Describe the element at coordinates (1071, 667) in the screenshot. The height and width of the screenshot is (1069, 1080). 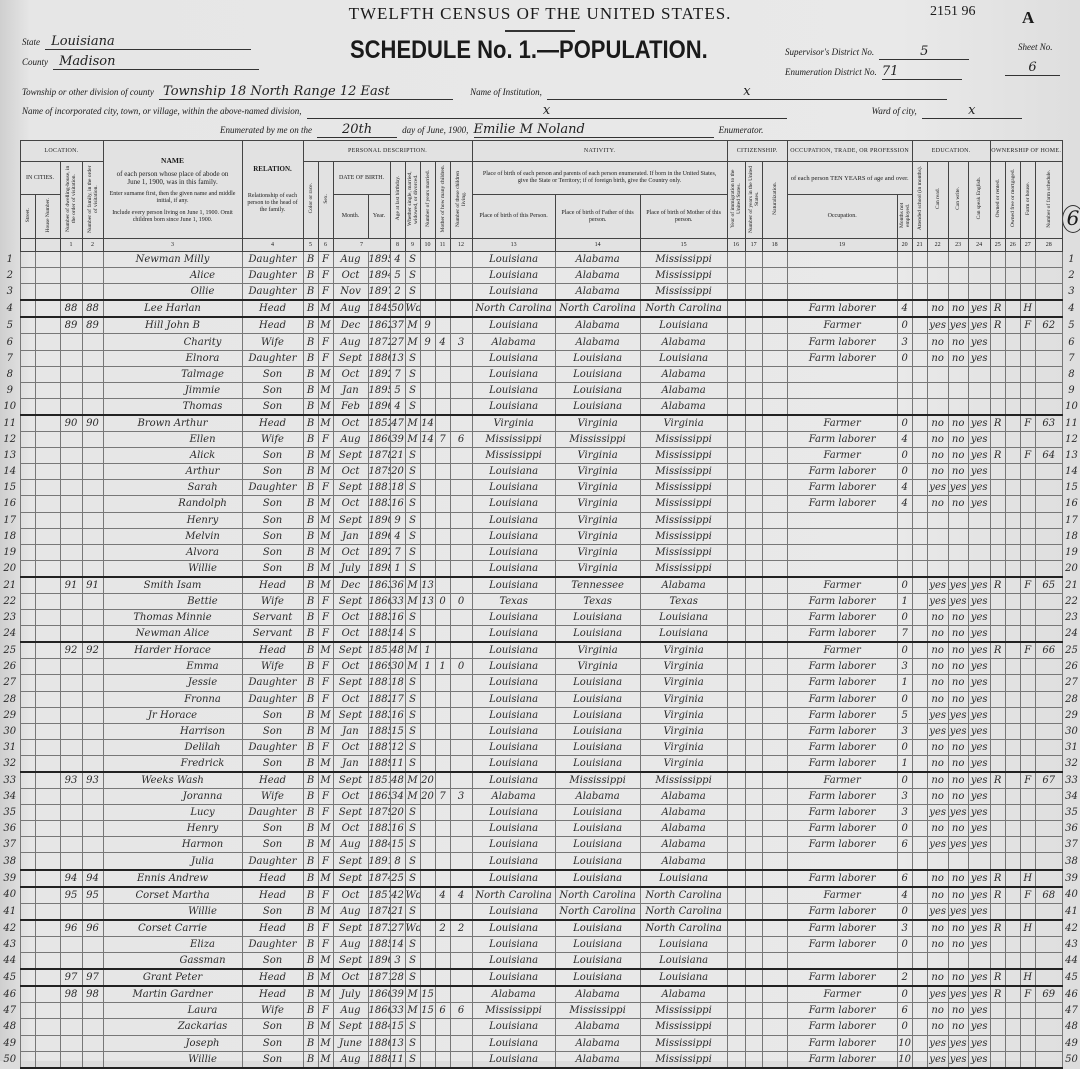
I see `line-number-right: 26` at that location.